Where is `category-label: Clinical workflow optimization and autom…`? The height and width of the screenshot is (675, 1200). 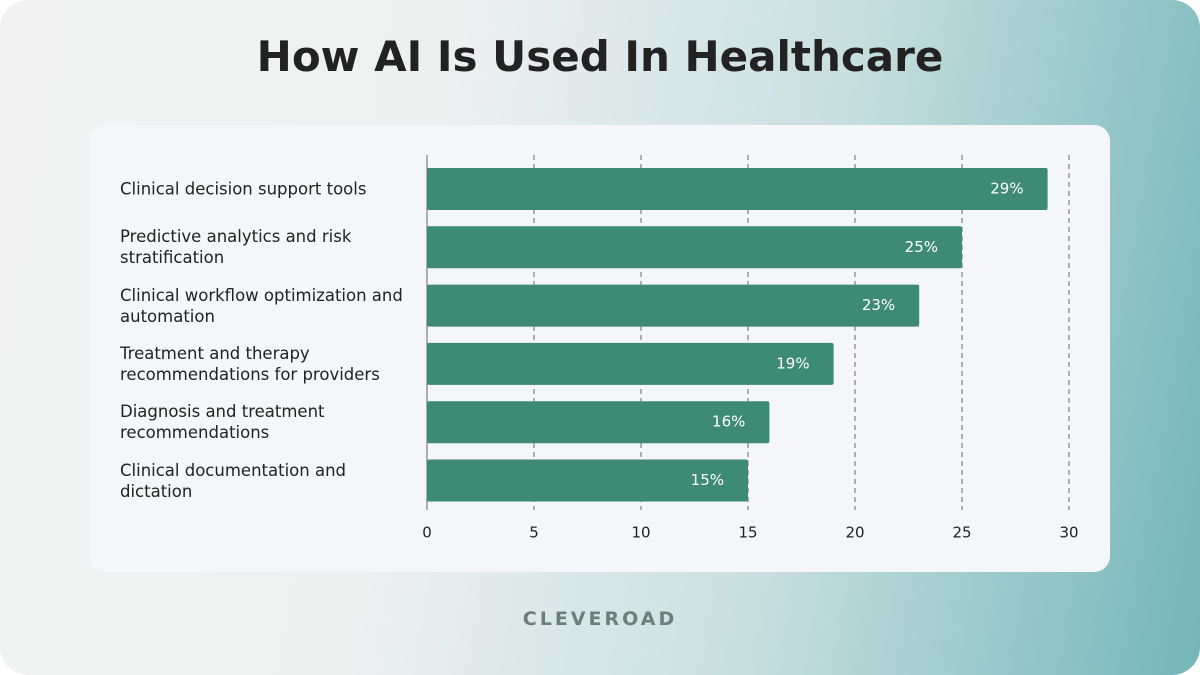
category-label: Clinical workflow optimization and autom… is located at coordinates (261, 305).